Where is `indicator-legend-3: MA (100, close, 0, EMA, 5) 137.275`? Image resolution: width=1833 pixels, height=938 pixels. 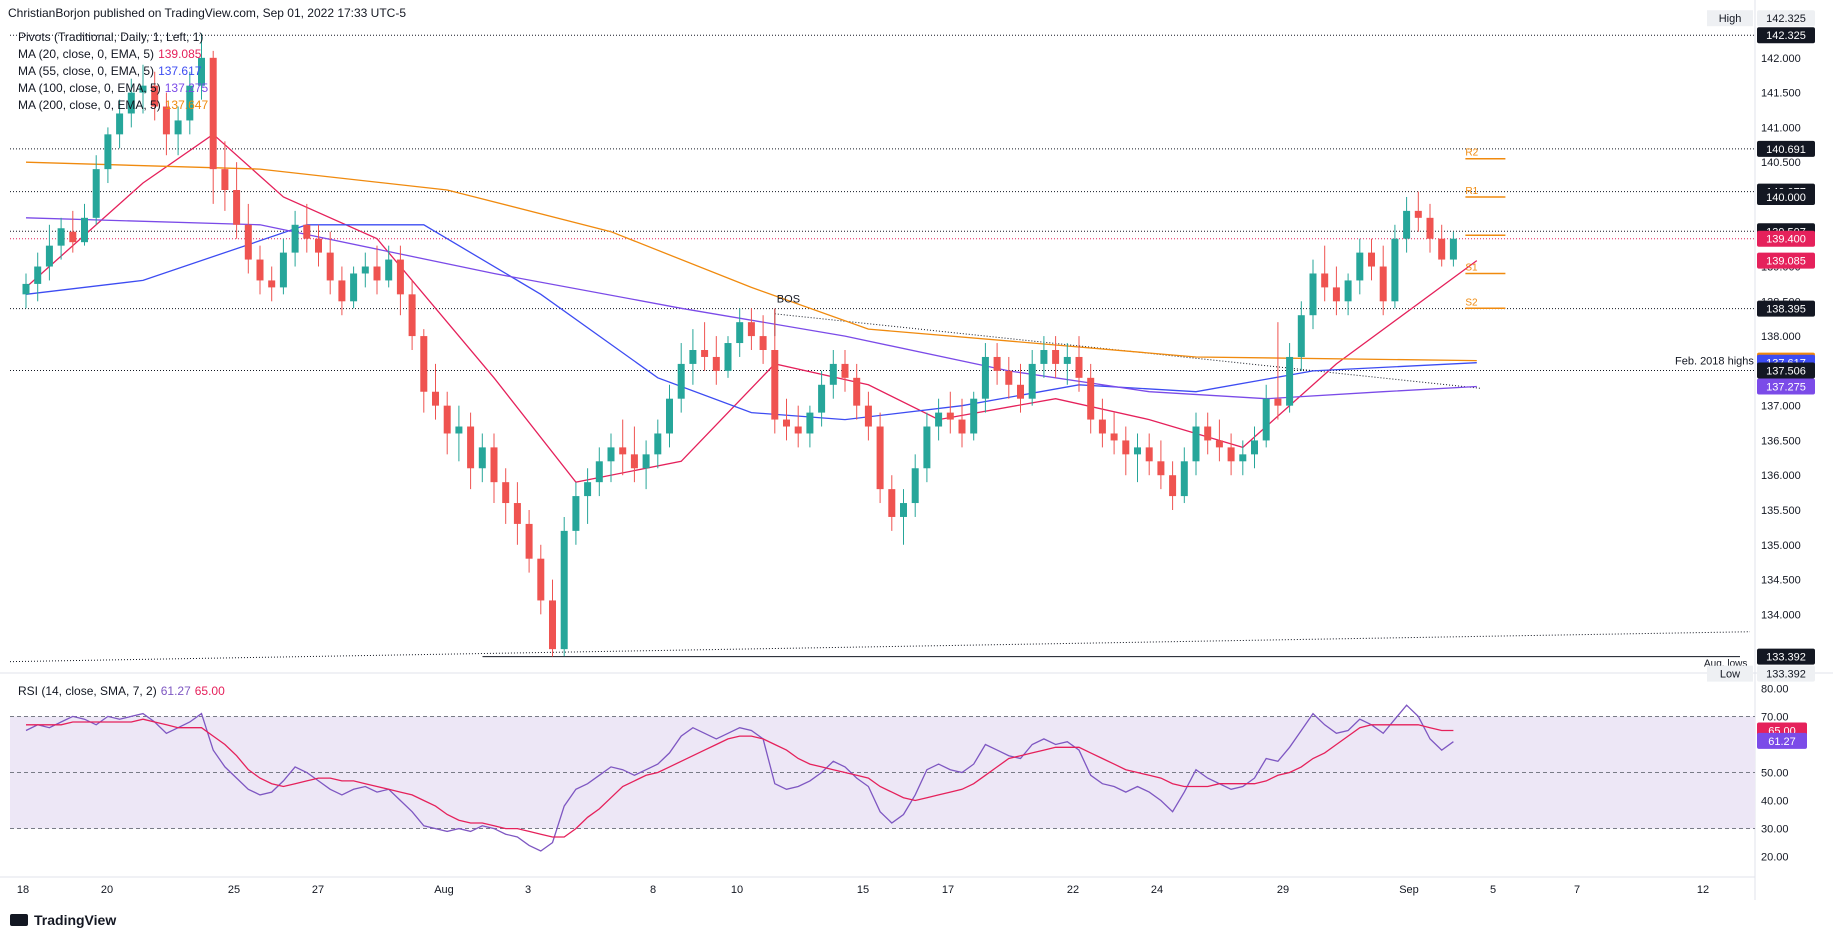 indicator-legend-3: MA (100, close, 0, EMA, 5) 137.275 is located at coordinates (113, 88).